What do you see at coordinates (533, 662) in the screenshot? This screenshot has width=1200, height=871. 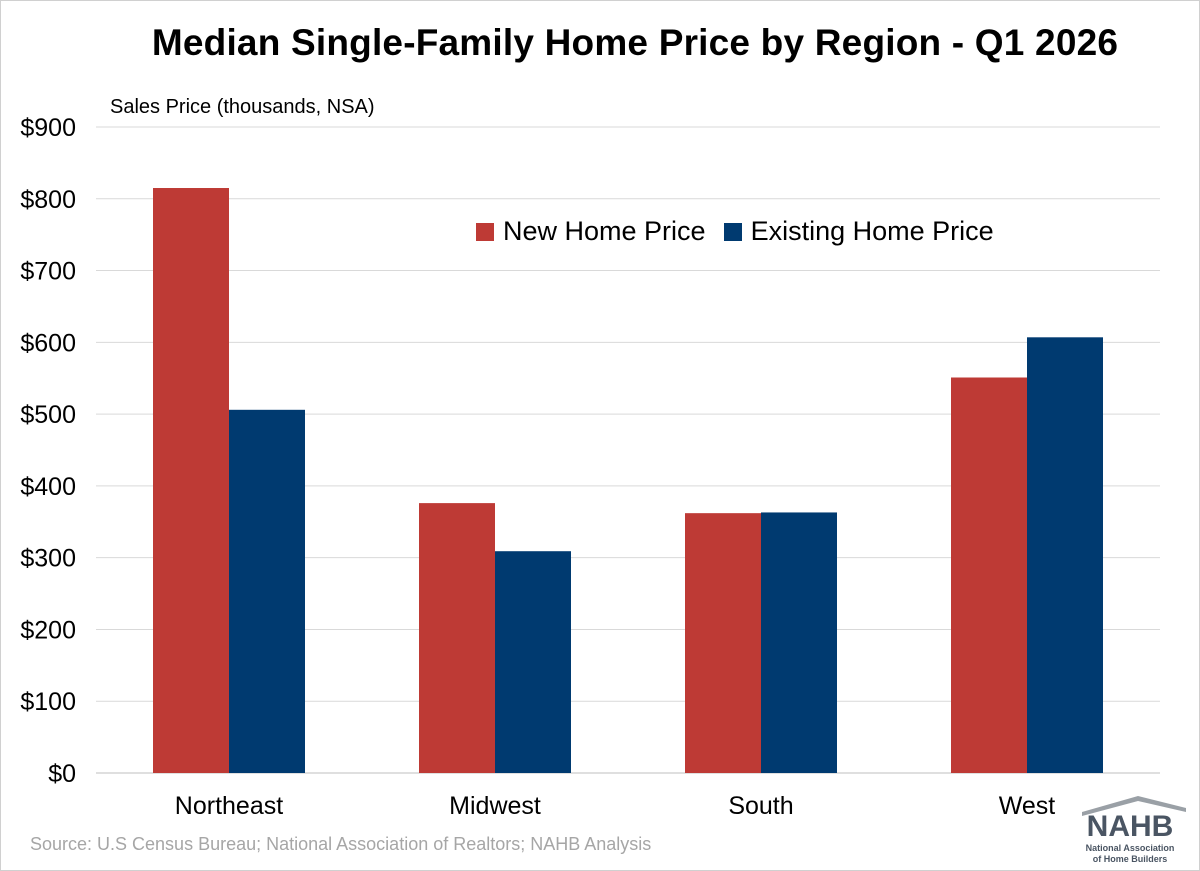 I see `bar-existing-midwest` at bounding box center [533, 662].